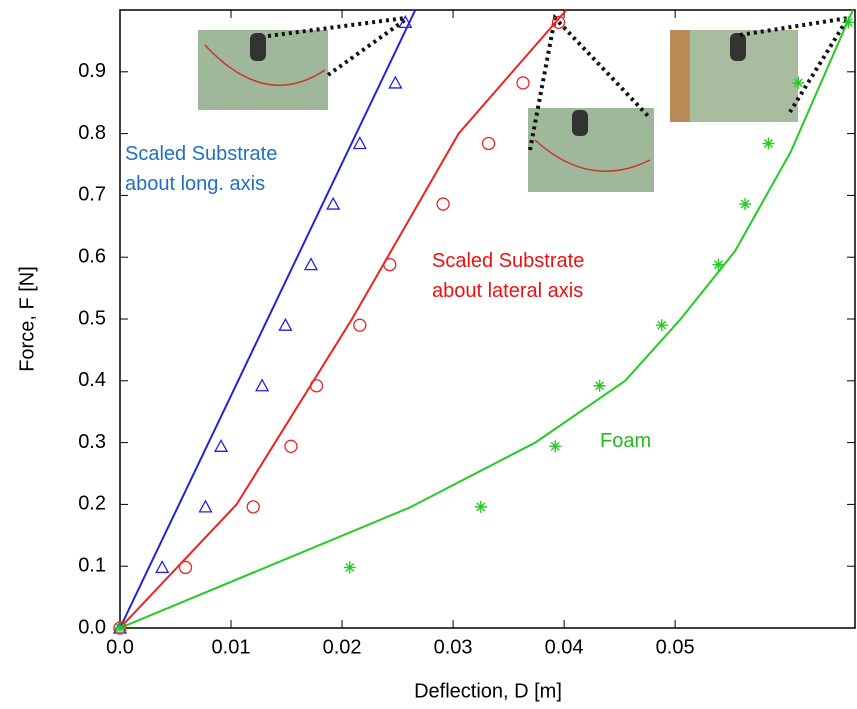  I want to click on x-tick-label: 0.04, so click(564, 647).